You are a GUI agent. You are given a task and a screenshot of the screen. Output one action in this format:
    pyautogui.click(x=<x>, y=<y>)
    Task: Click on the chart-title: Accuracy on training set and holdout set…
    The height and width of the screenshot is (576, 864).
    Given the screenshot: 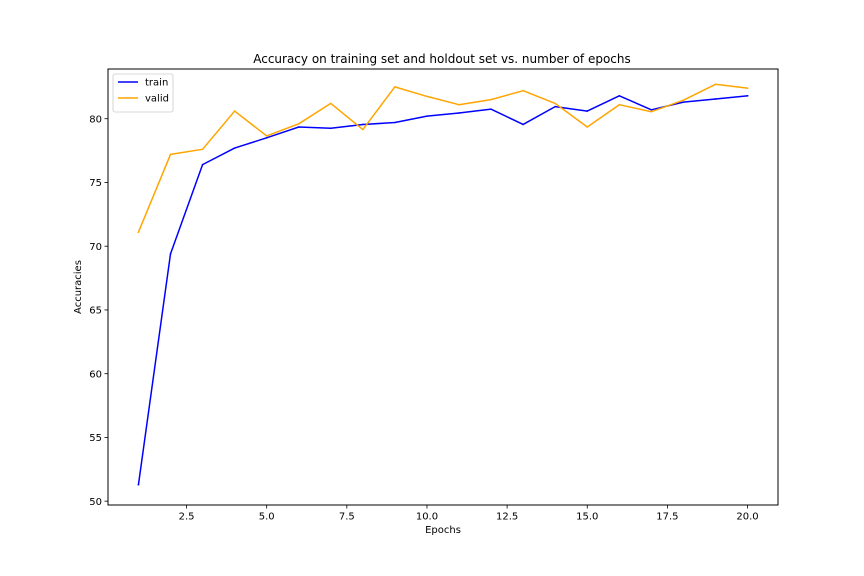 What is the action you would take?
    pyautogui.click(x=442, y=59)
    